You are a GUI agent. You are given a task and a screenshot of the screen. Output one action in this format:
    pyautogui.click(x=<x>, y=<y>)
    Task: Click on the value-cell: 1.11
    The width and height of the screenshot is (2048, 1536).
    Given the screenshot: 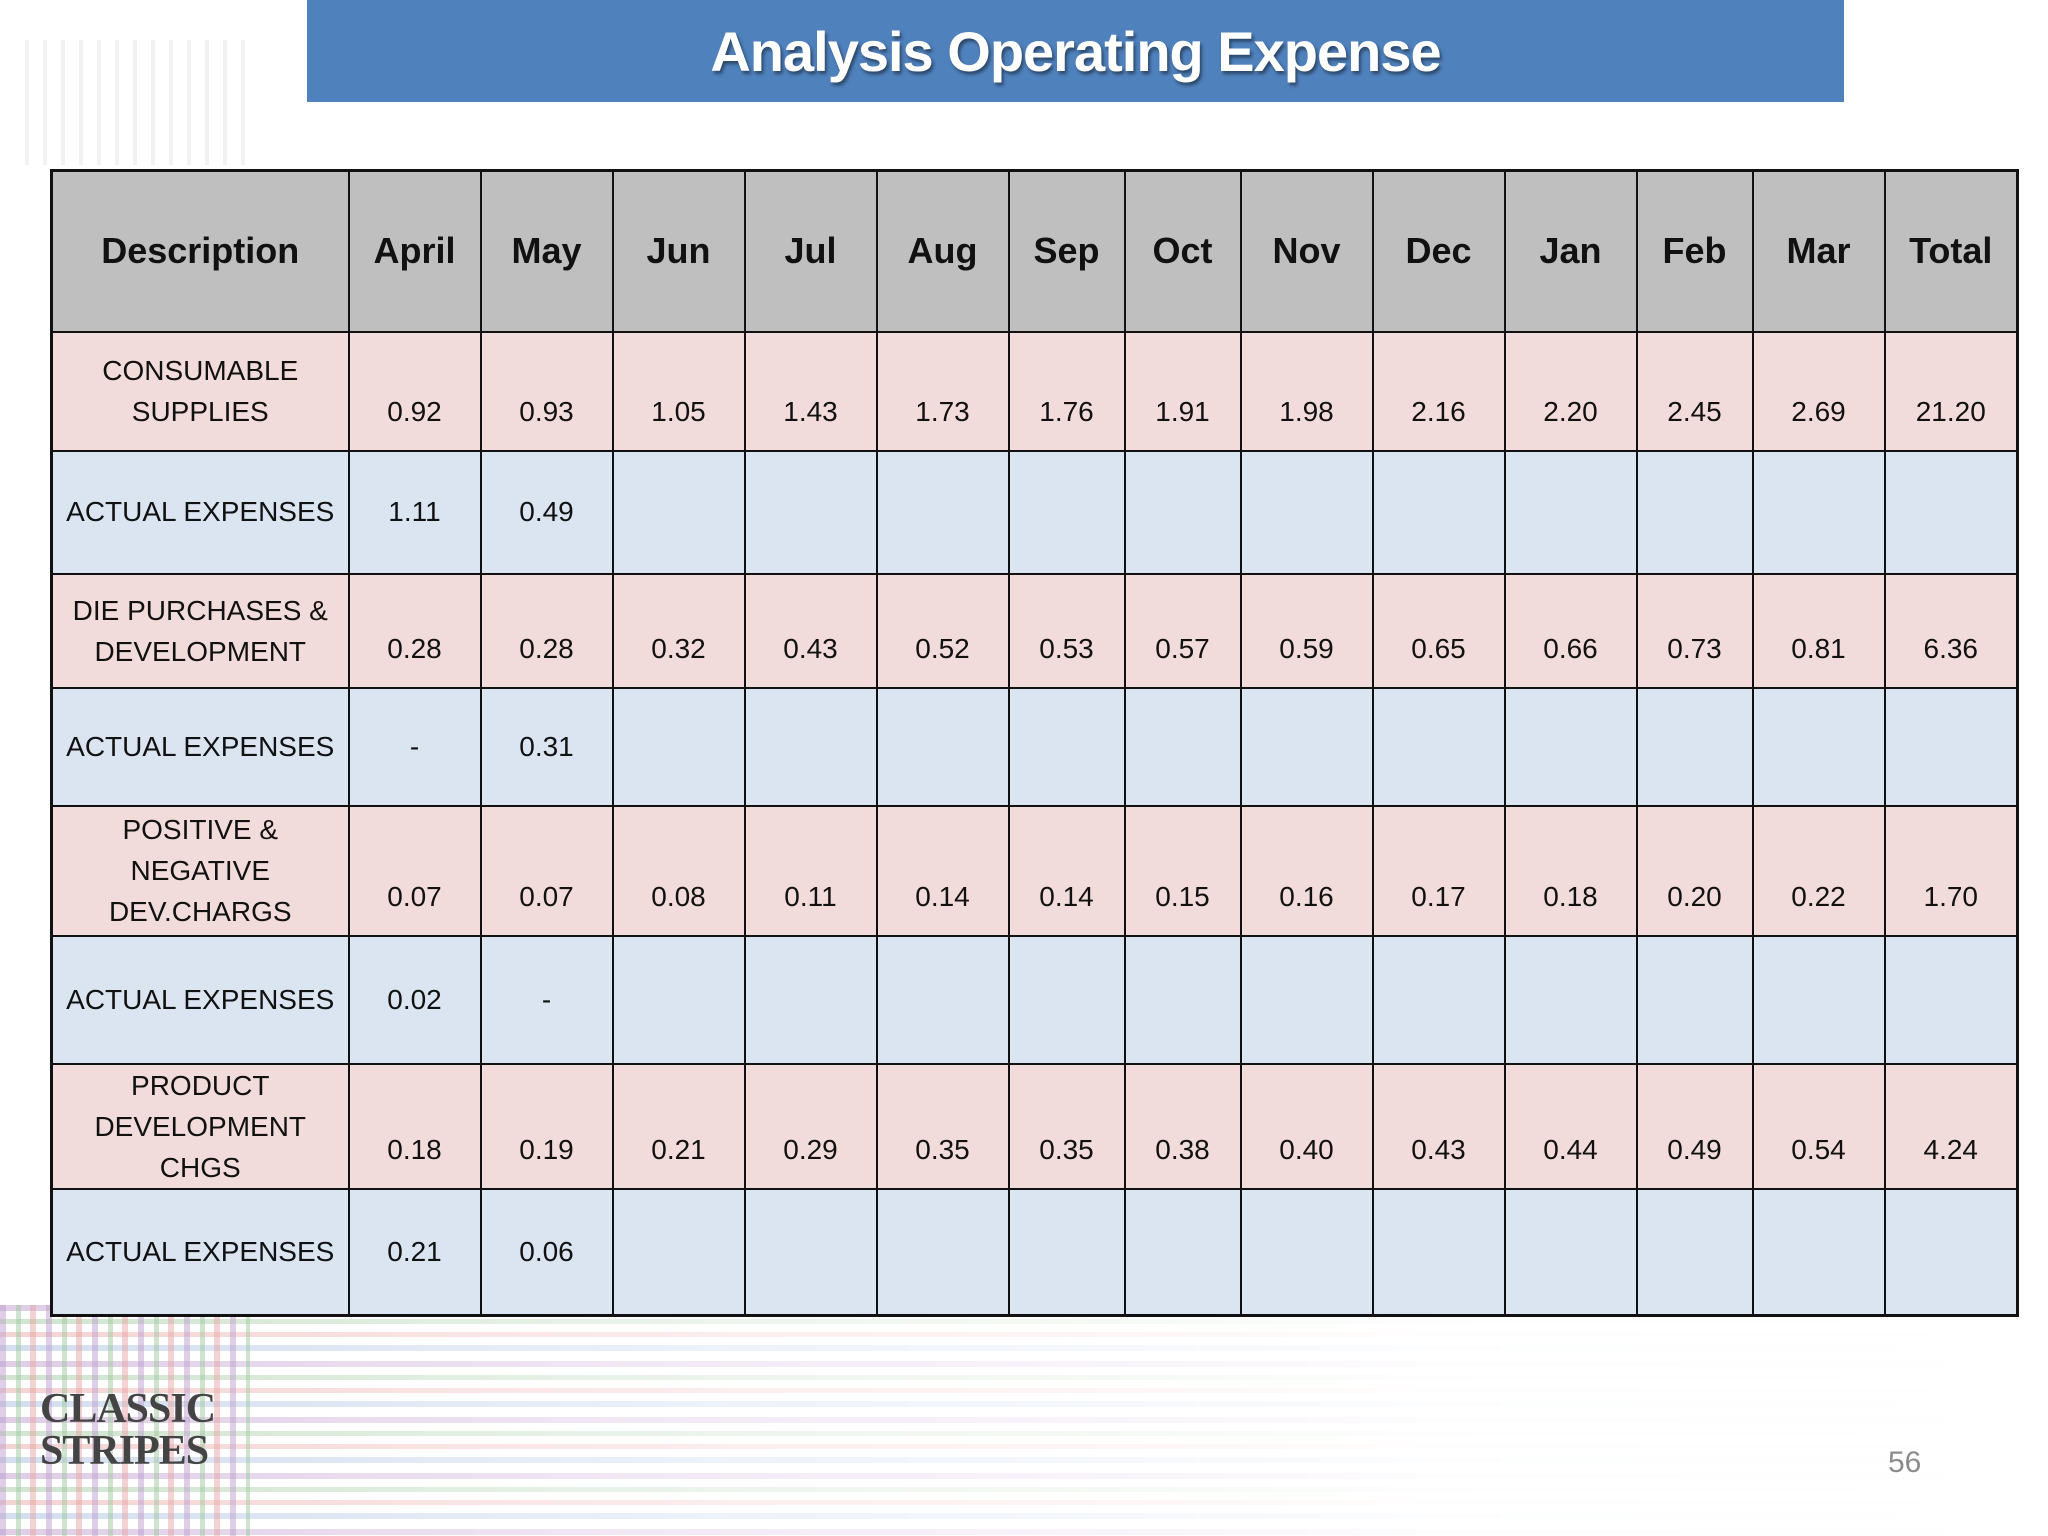 What is the action you would take?
    pyautogui.click(x=414, y=512)
    